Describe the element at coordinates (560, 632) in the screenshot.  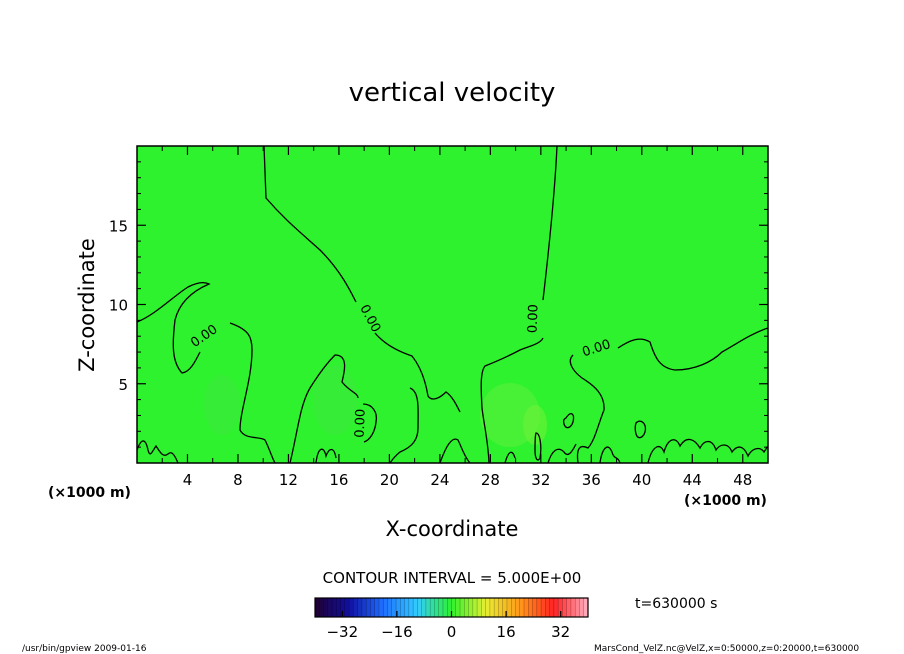
I see `colorbar-tick-label: 32` at that location.